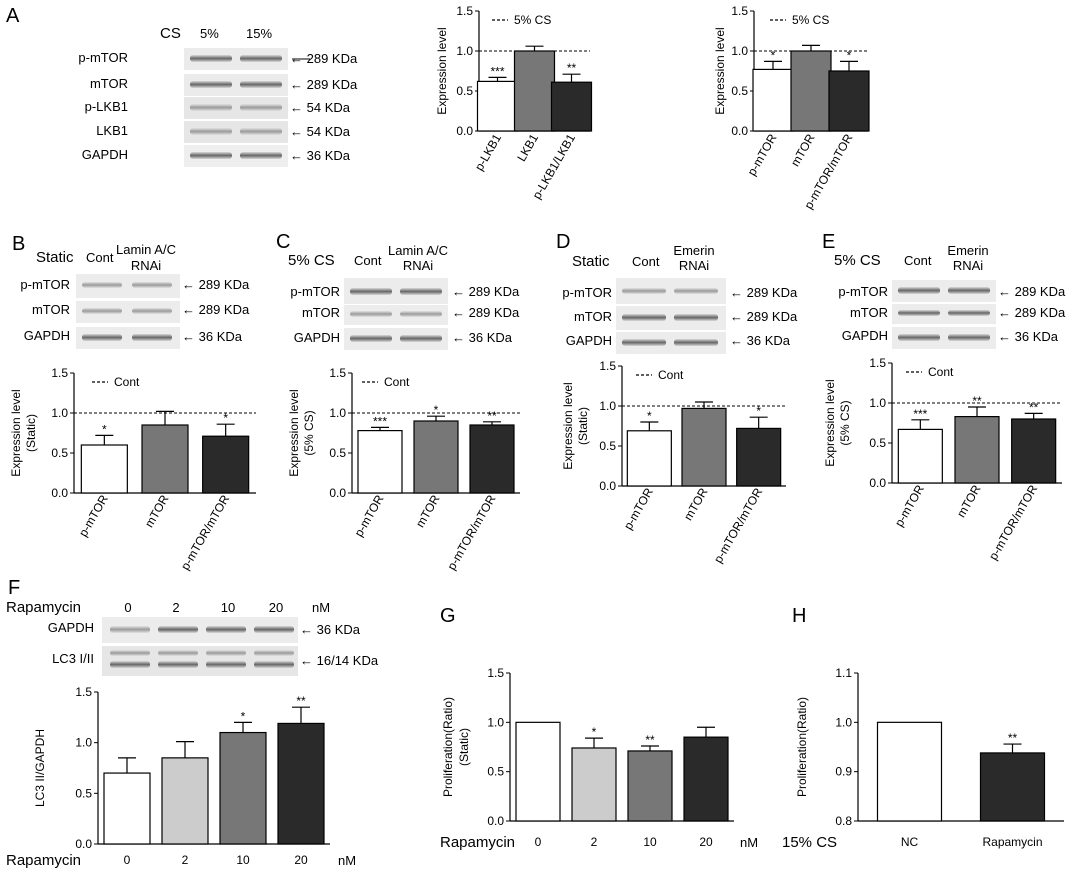  Describe the element at coordinates (301, 860) in the screenshot. I see `x-tick-label: 20` at that location.